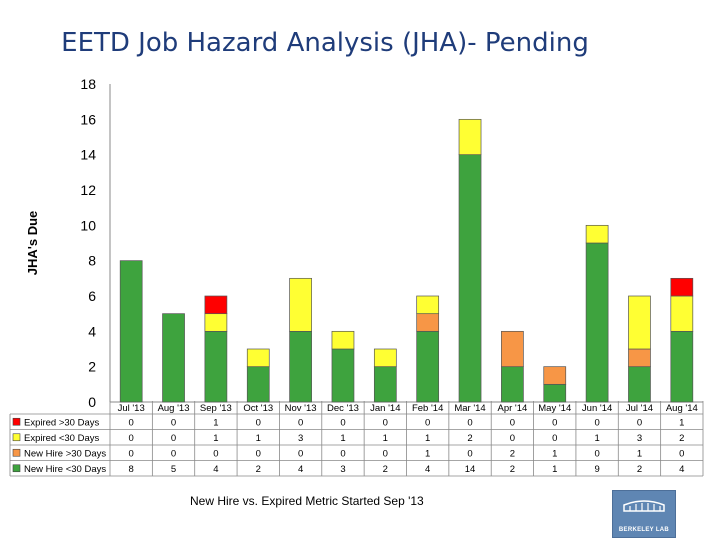  Describe the element at coordinates (88, 155) in the screenshot. I see `y-tick-label: 14` at that location.